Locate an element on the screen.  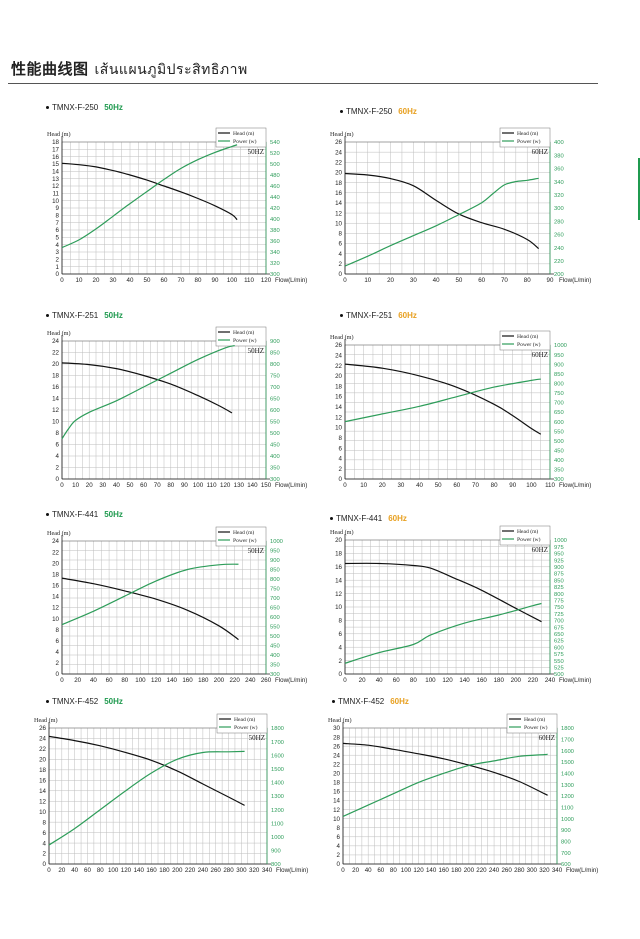
y-tick-label: 5 is located at coordinates (58, 238).